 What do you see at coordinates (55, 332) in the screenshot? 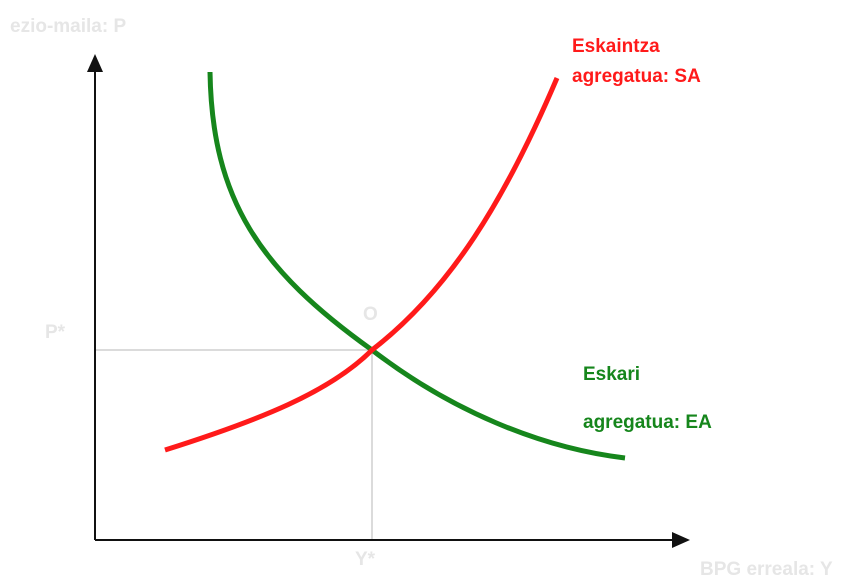
I see `p-star-label: P*` at bounding box center [55, 332].